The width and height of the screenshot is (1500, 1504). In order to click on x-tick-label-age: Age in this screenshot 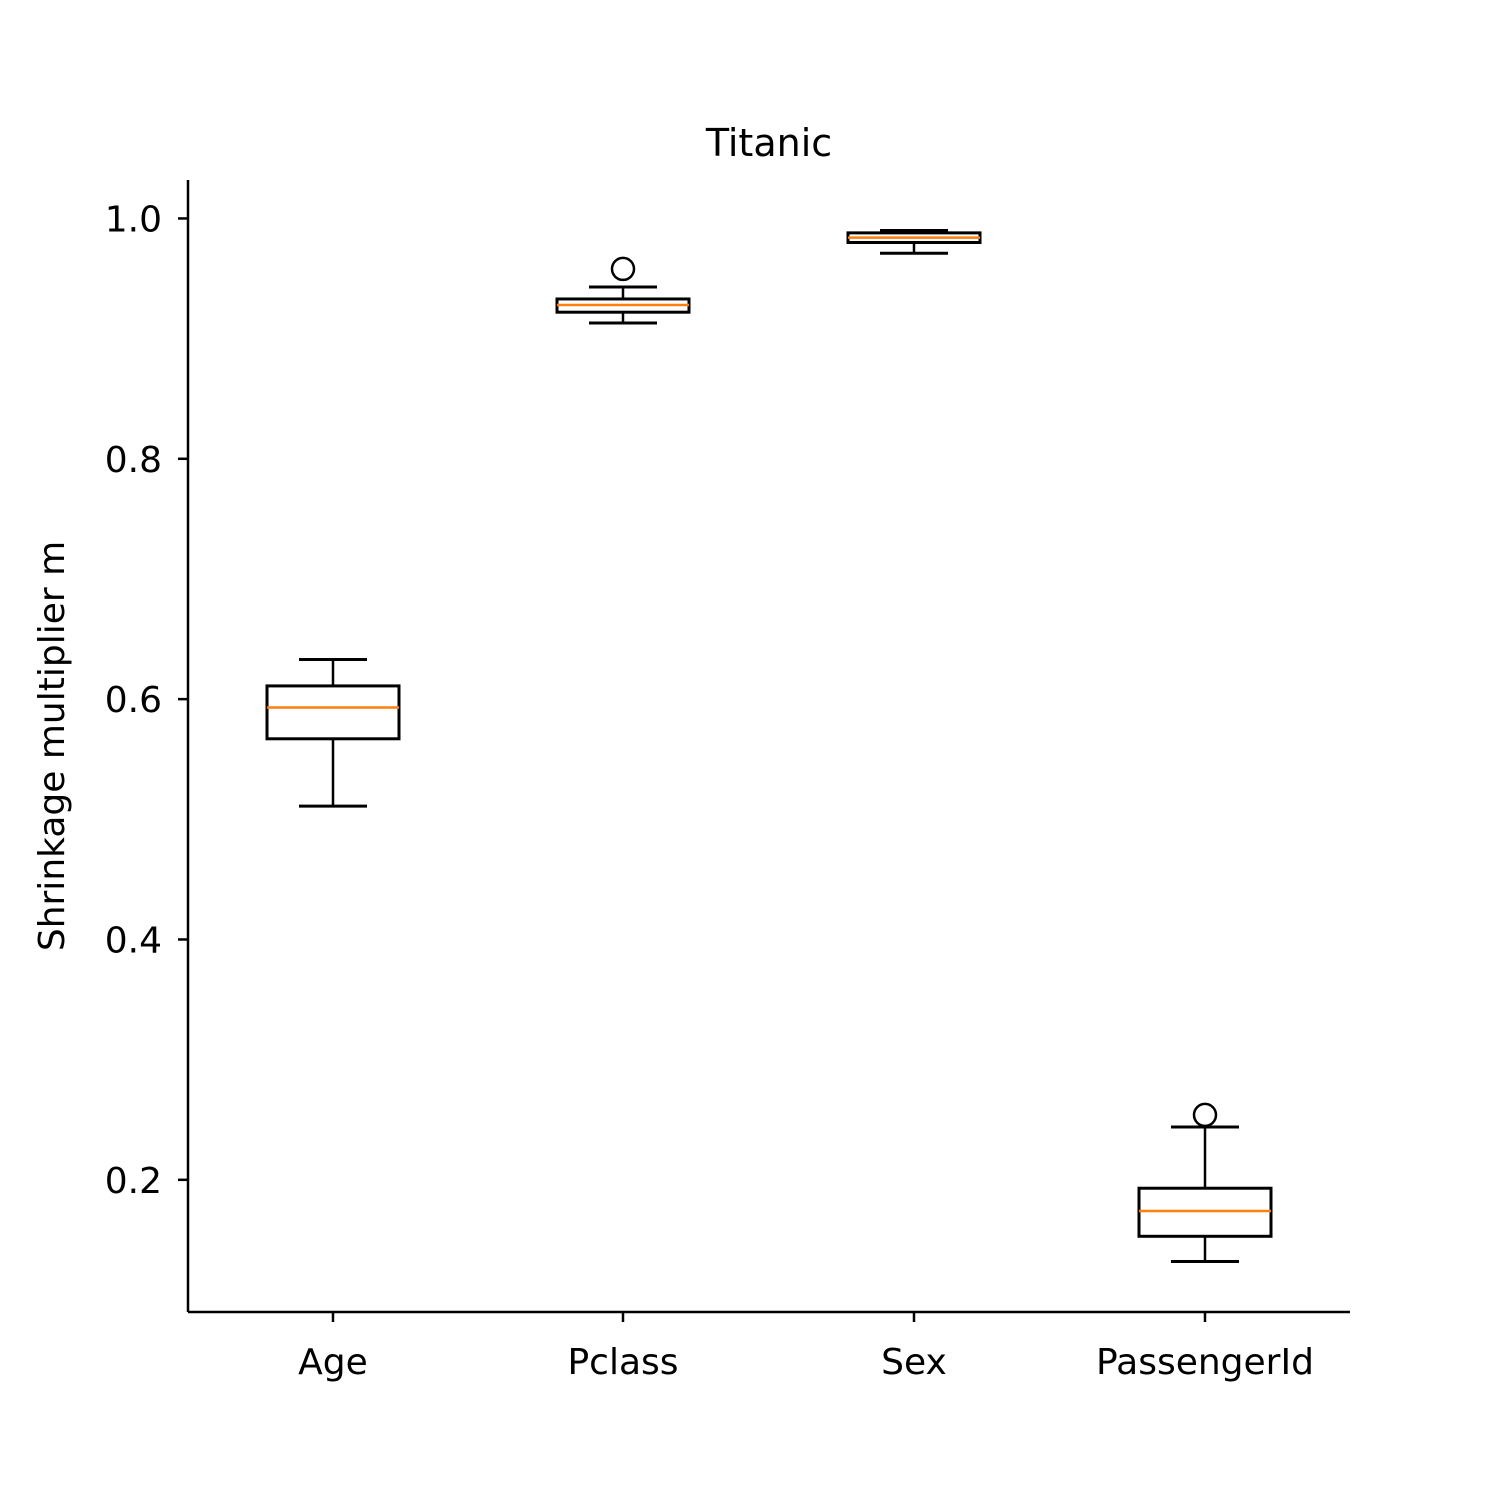, I will do `click(333, 1362)`.